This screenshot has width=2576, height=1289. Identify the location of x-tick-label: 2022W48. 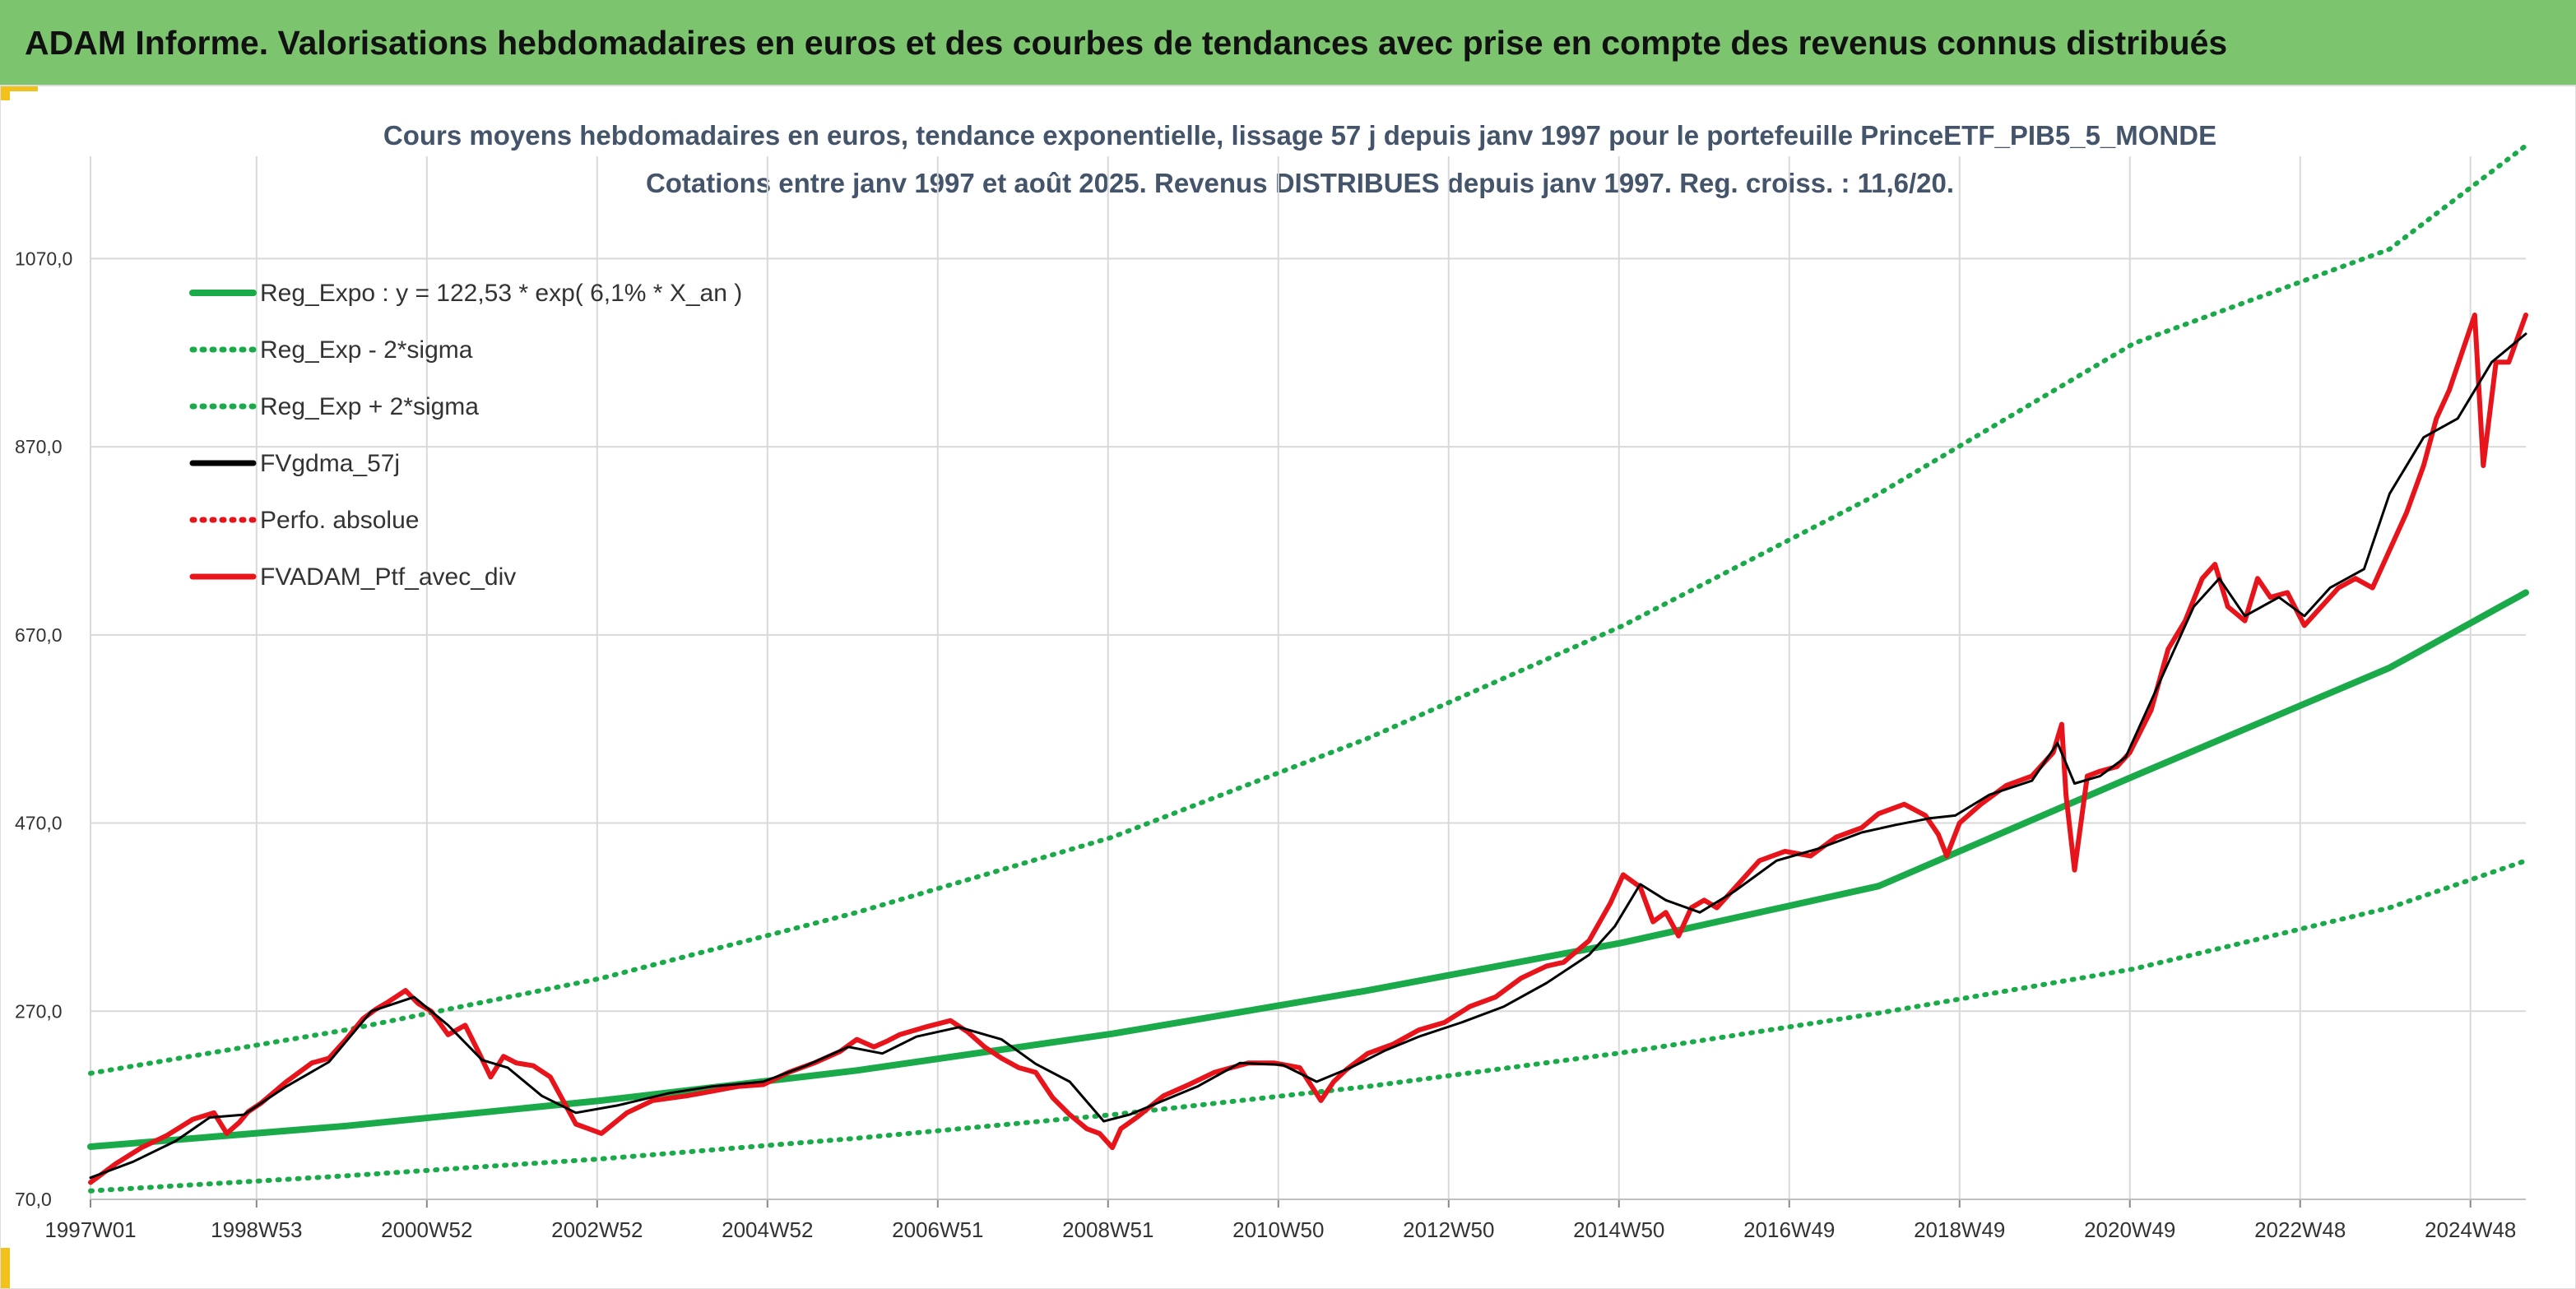
(2300, 1229).